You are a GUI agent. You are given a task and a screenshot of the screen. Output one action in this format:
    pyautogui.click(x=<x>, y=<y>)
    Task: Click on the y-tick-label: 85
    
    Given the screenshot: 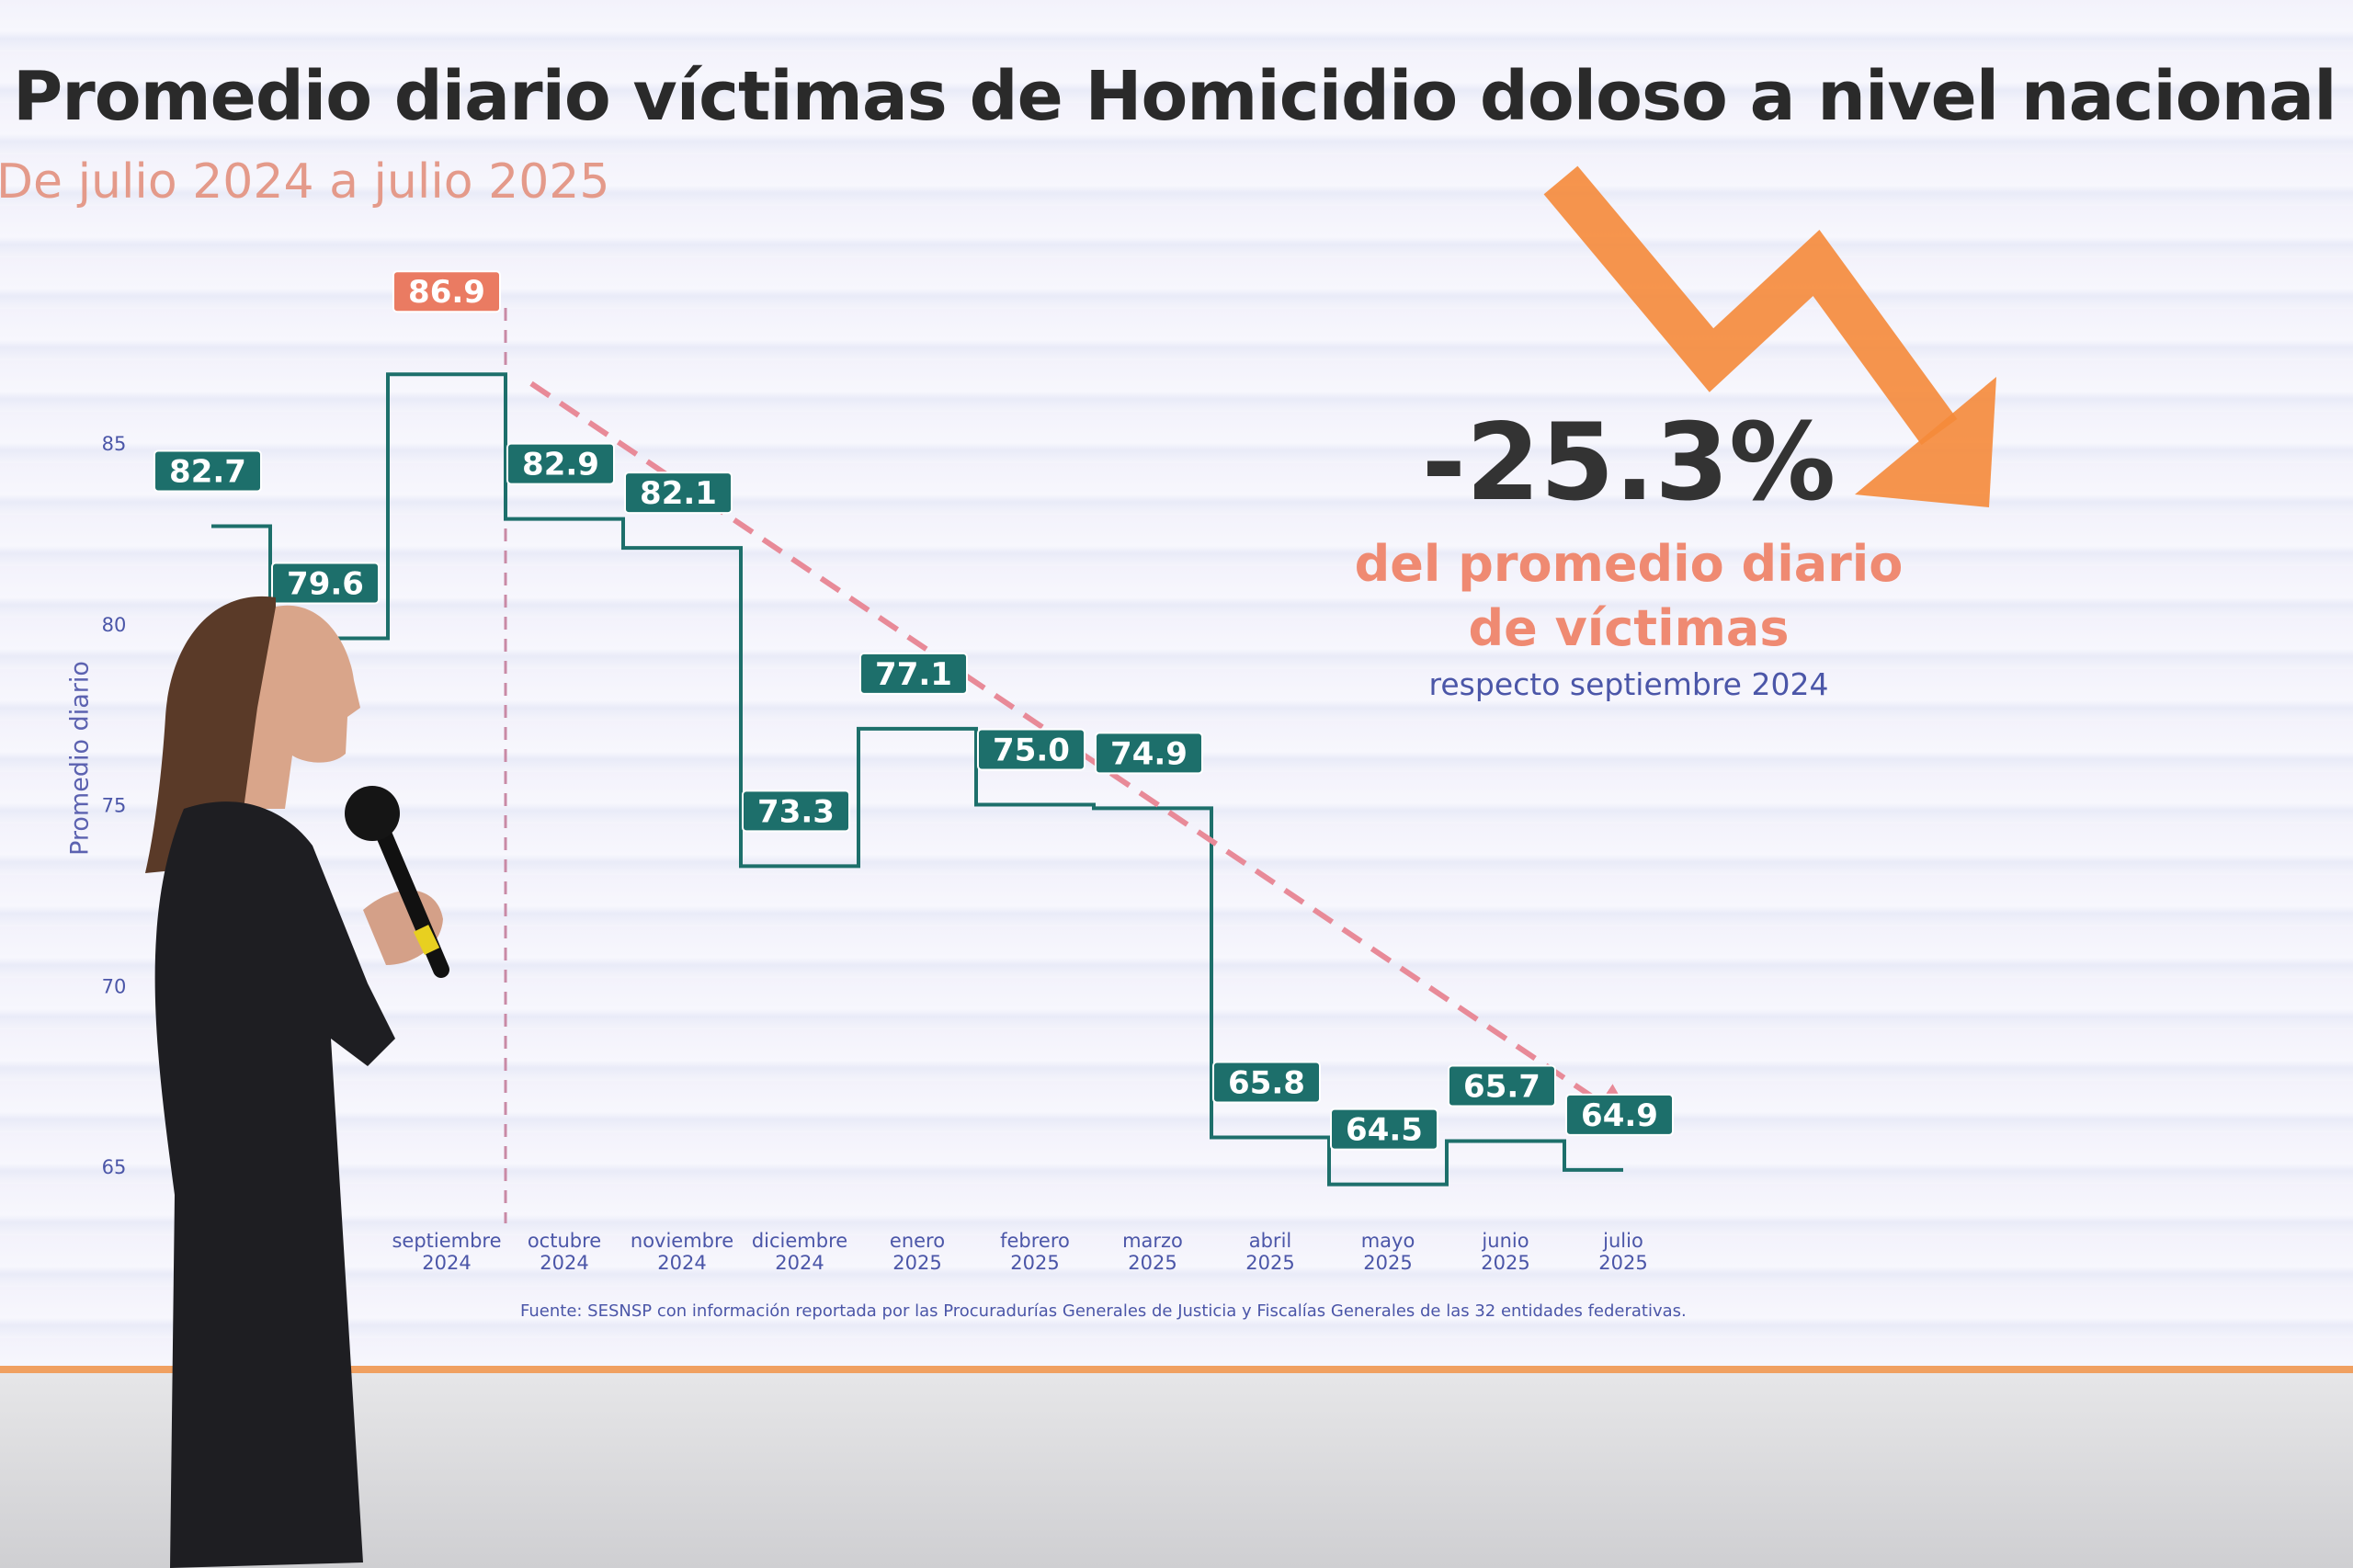 What is the action you would take?
    pyautogui.click(x=114, y=444)
    